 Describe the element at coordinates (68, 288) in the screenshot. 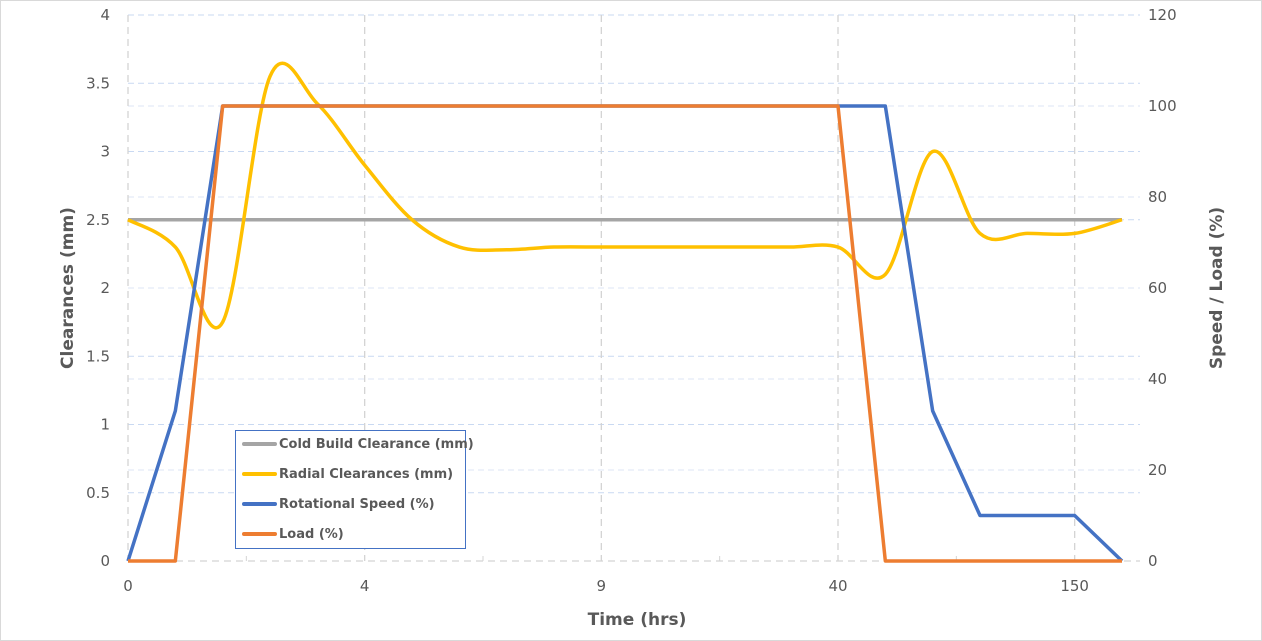

I see `y-axis-title: Clearances (mm)` at that location.